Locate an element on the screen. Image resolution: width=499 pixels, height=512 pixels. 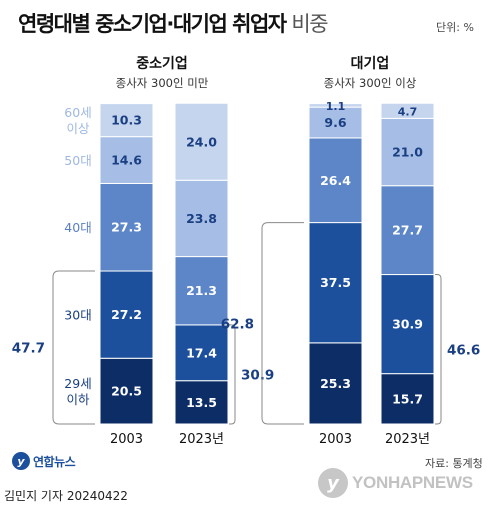
panel-title: 대기업 is located at coordinates (370, 64).